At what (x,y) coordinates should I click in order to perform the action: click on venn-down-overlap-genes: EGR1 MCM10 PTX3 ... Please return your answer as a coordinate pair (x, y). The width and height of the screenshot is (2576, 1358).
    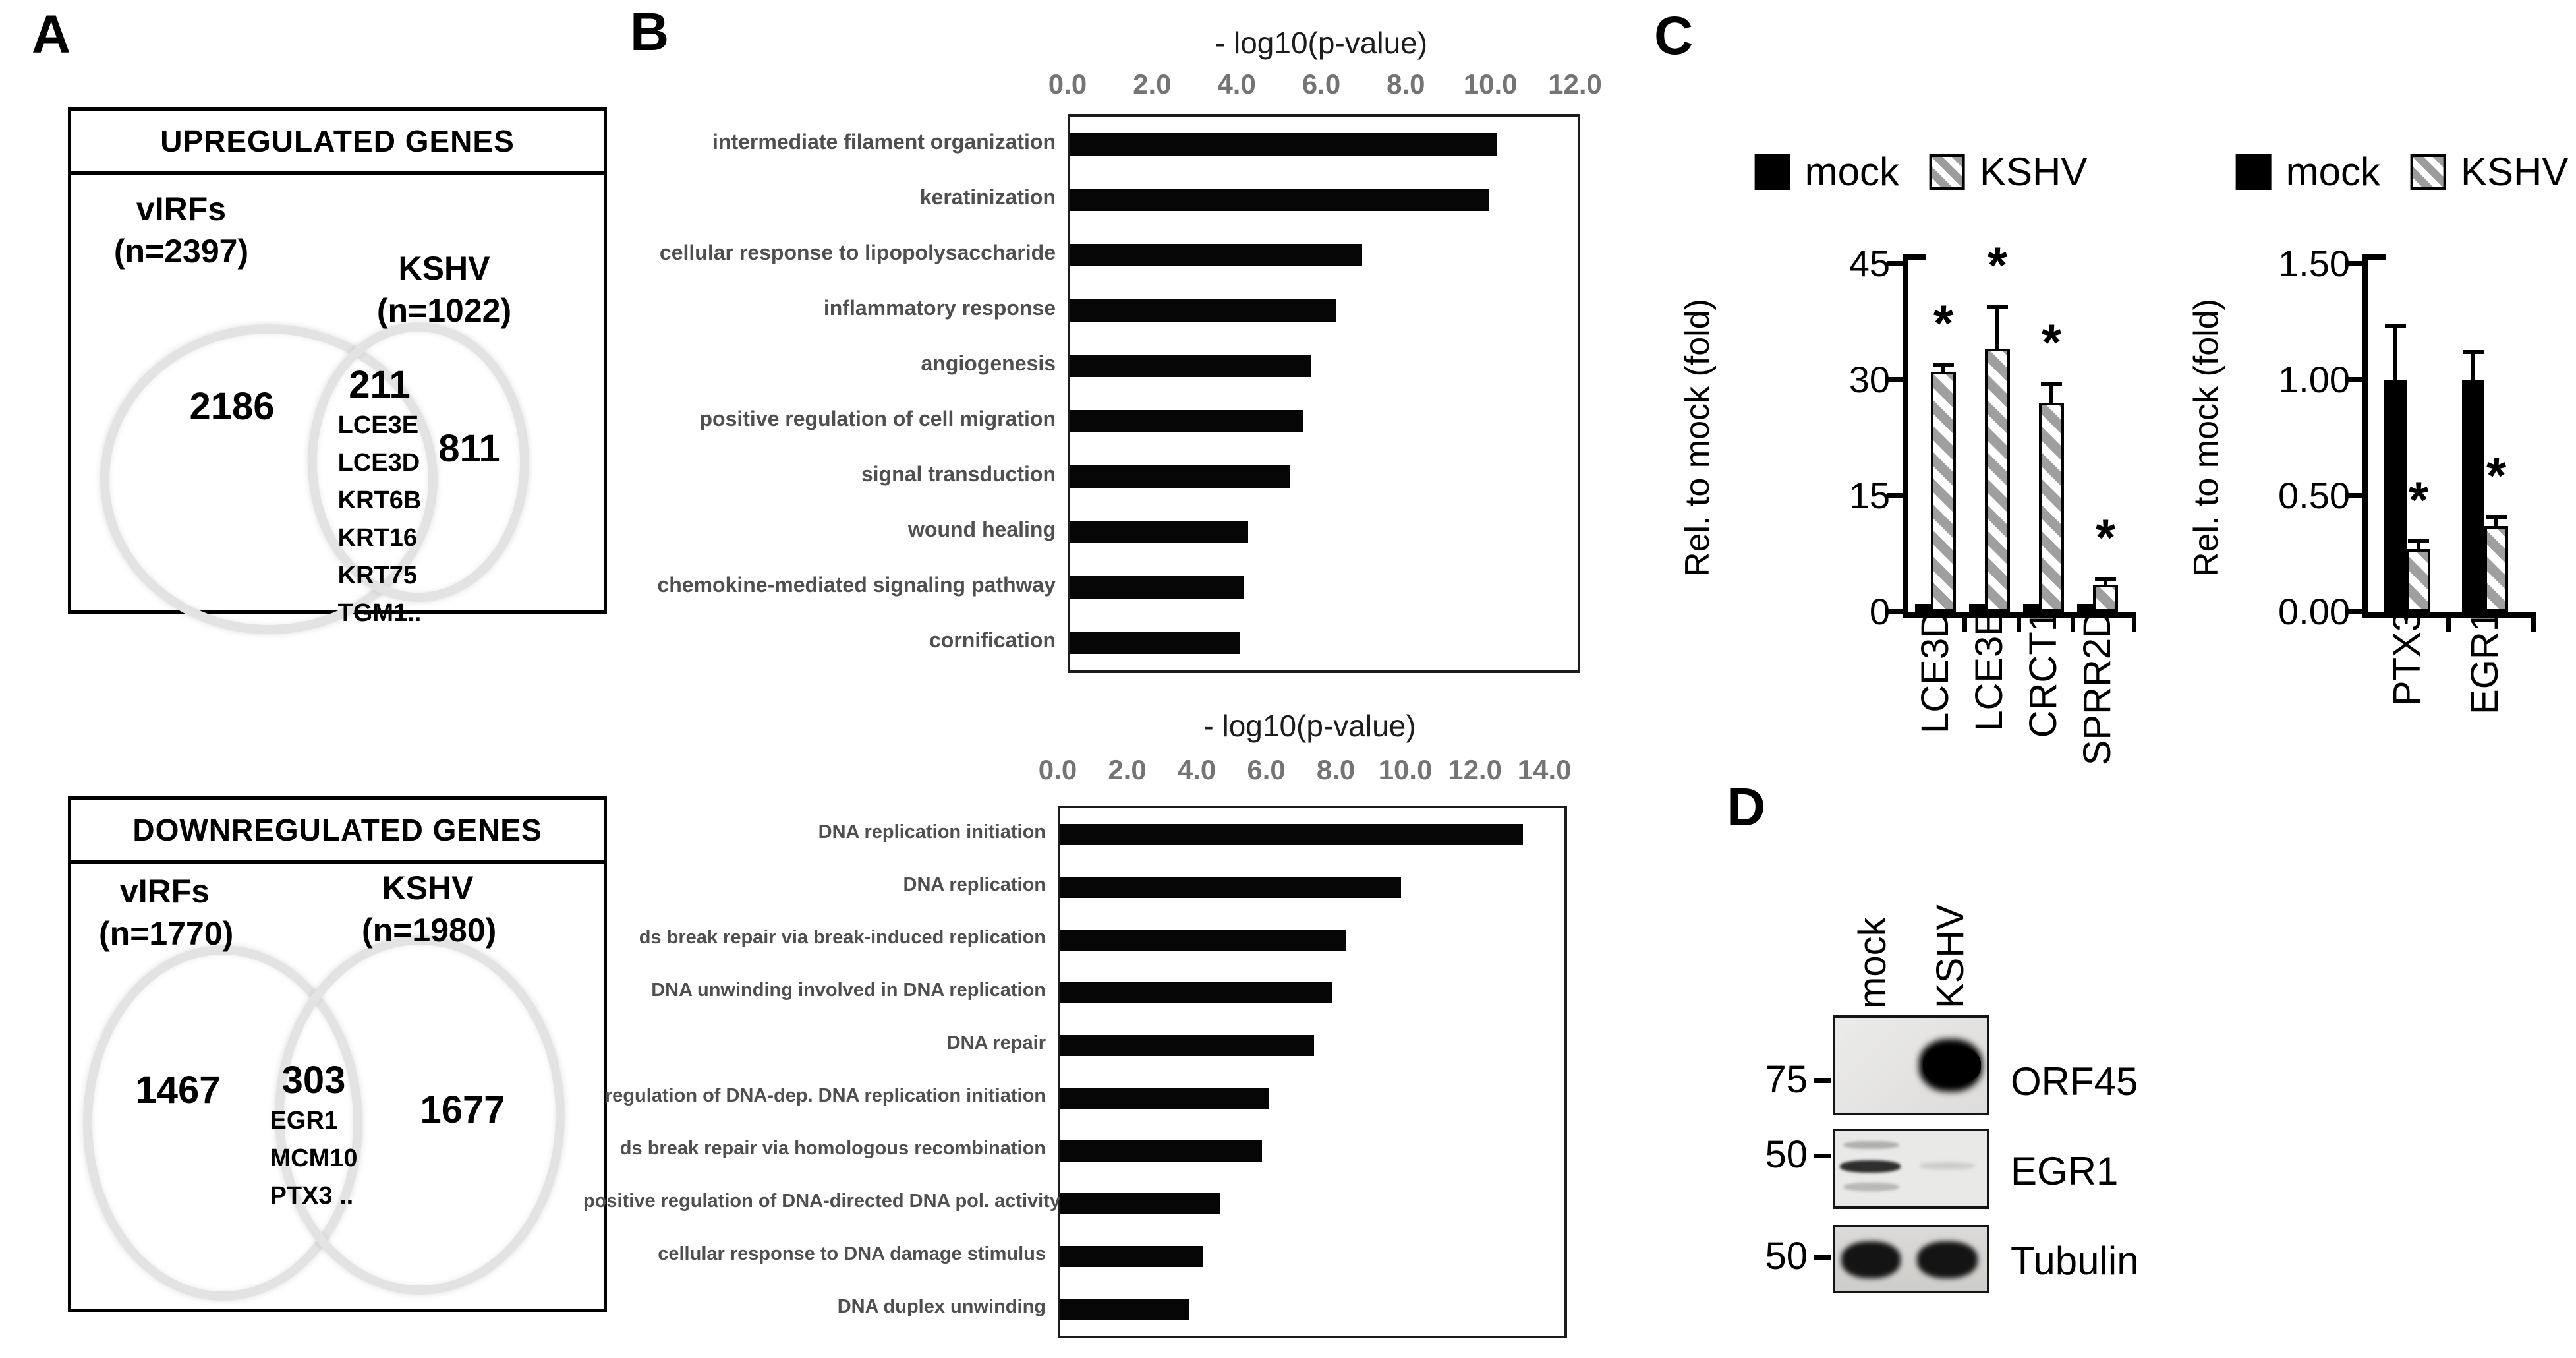
    Looking at the image, I should click on (313, 1158).